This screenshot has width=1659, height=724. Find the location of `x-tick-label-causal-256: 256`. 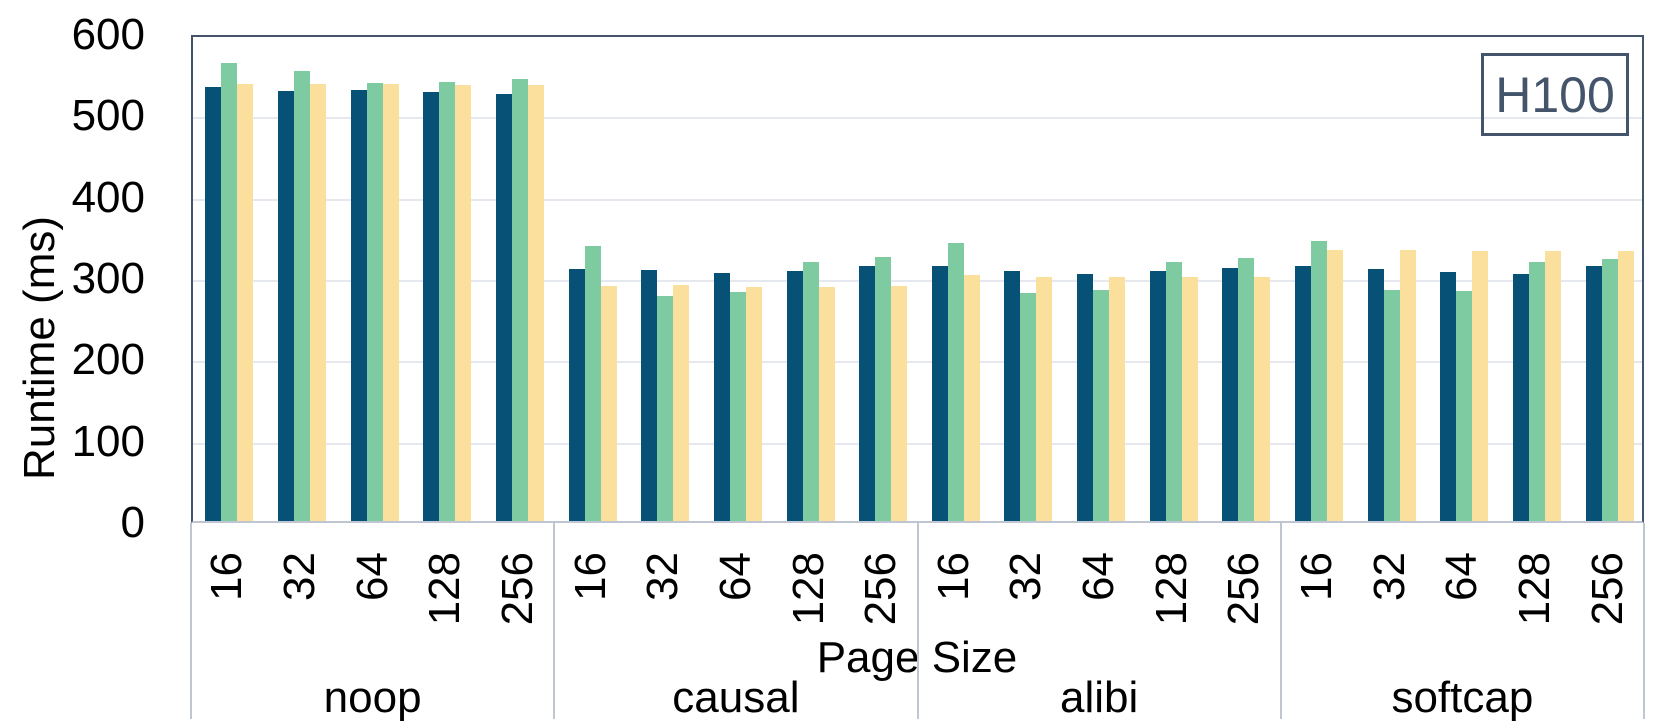

x-tick-label-causal-256: 256 is located at coordinates (881, 589).